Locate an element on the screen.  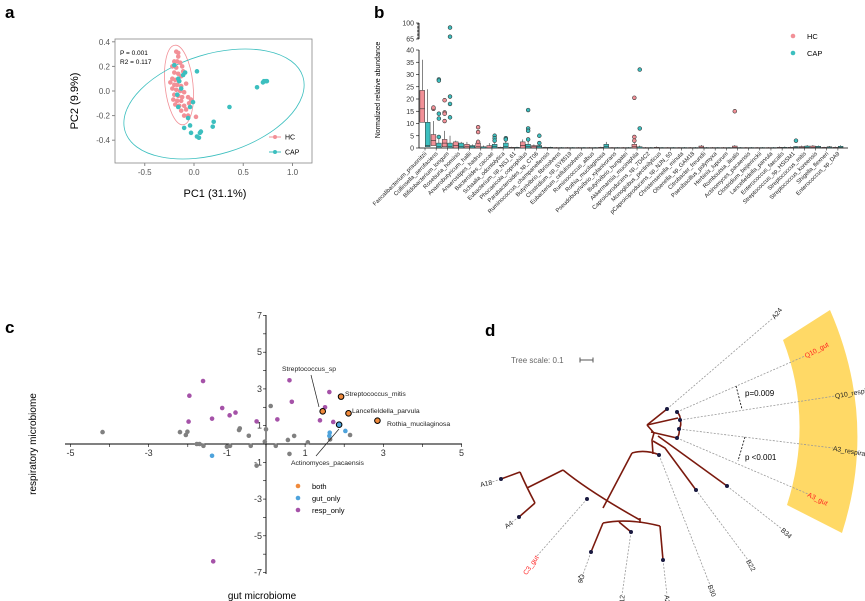
y-tick-label: 5 is located at coordinates (259, 352).